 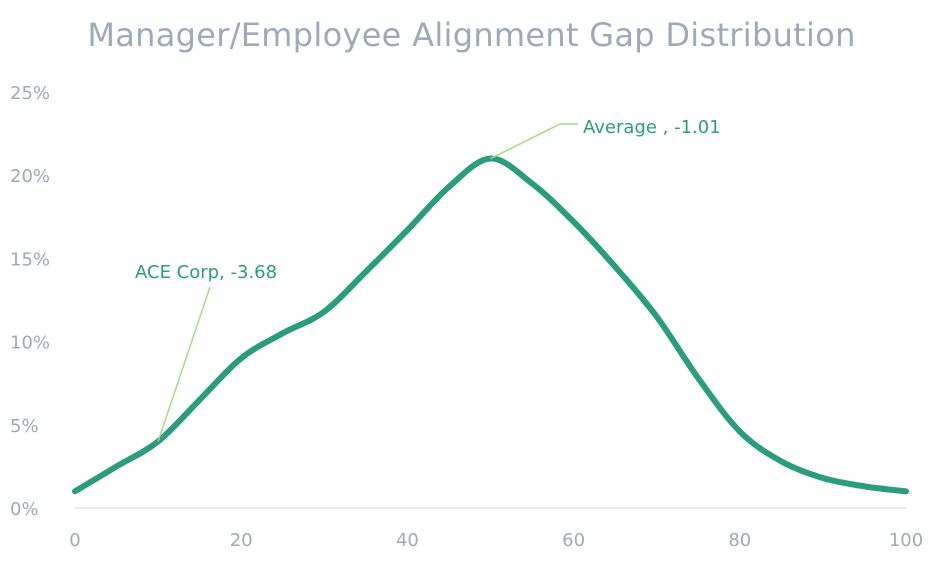 I want to click on y-tick-label: 20%, so click(x=30, y=176).